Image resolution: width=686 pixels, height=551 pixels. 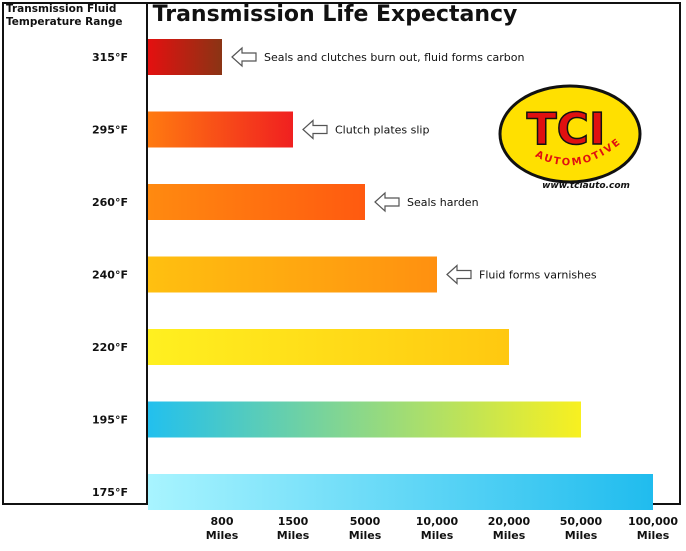 What do you see at coordinates (110, 275) in the screenshot?
I see `category-label: 240°F` at bounding box center [110, 275].